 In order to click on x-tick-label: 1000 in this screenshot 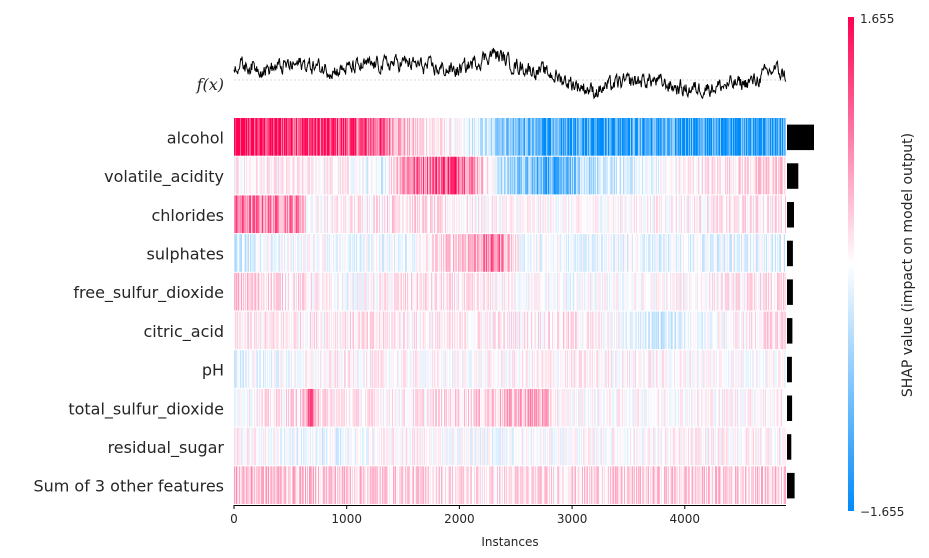, I will do `click(346, 519)`.